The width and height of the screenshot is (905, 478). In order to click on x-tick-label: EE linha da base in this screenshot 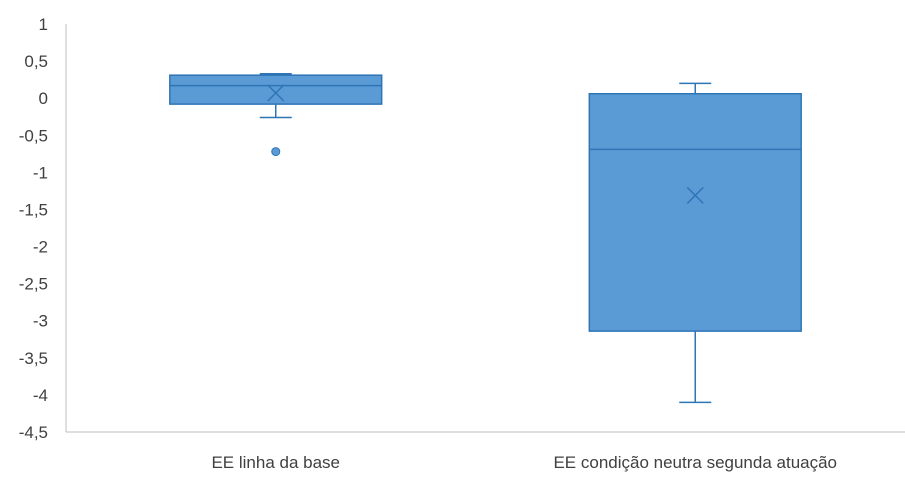, I will do `click(275, 462)`.